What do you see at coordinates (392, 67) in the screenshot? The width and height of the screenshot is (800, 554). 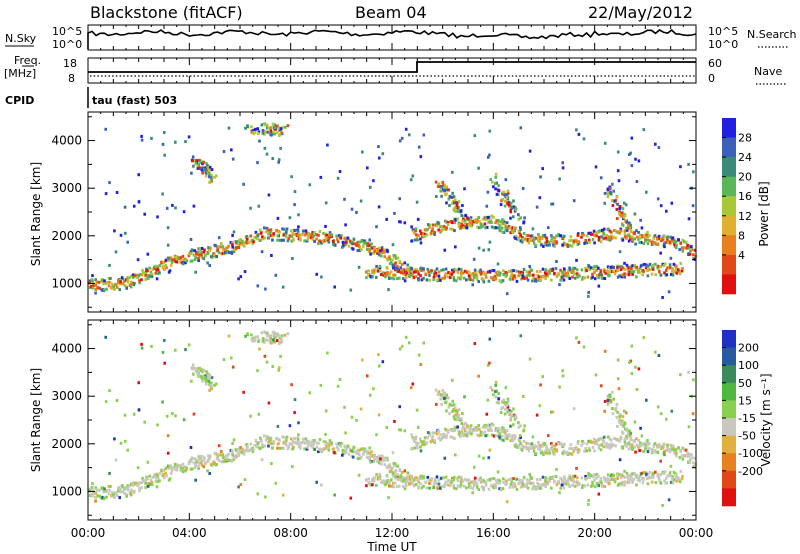 I see `freq-trace` at bounding box center [392, 67].